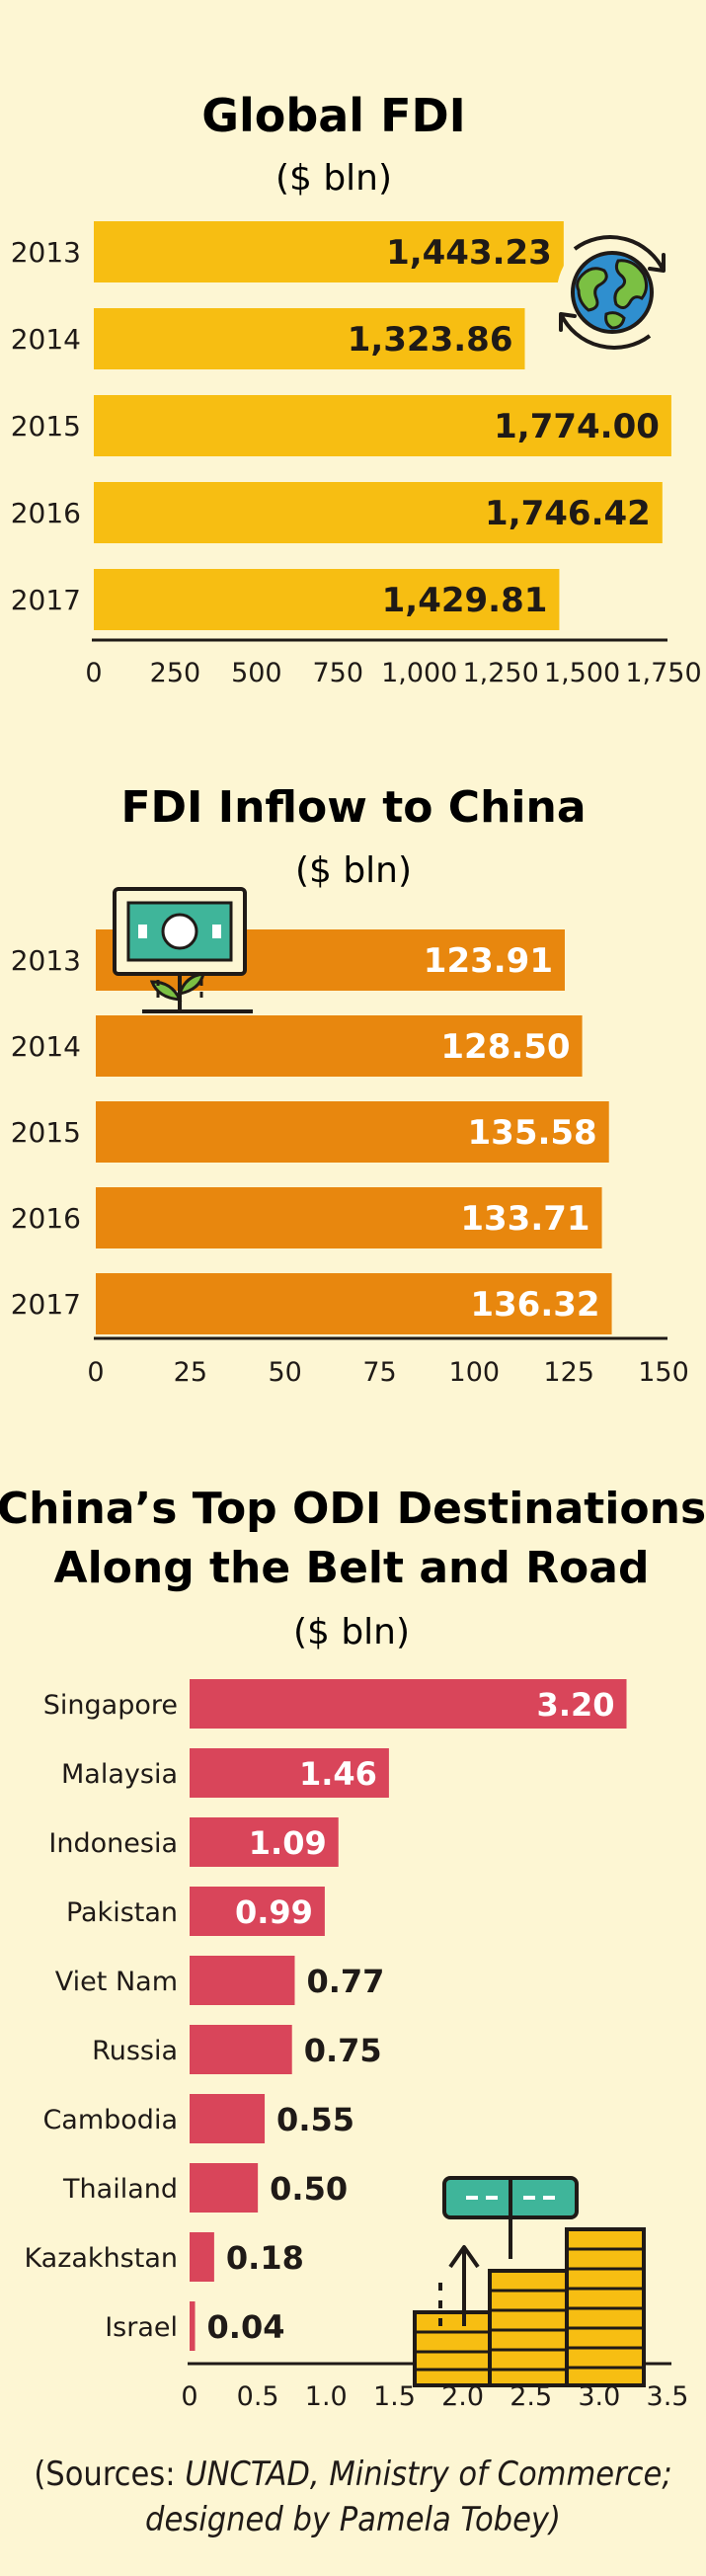 This screenshot has width=706, height=2576. Describe the element at coordinates (258, 2396) in the screenshot. I see `odi-x-tick-label: 0.5` at that location.